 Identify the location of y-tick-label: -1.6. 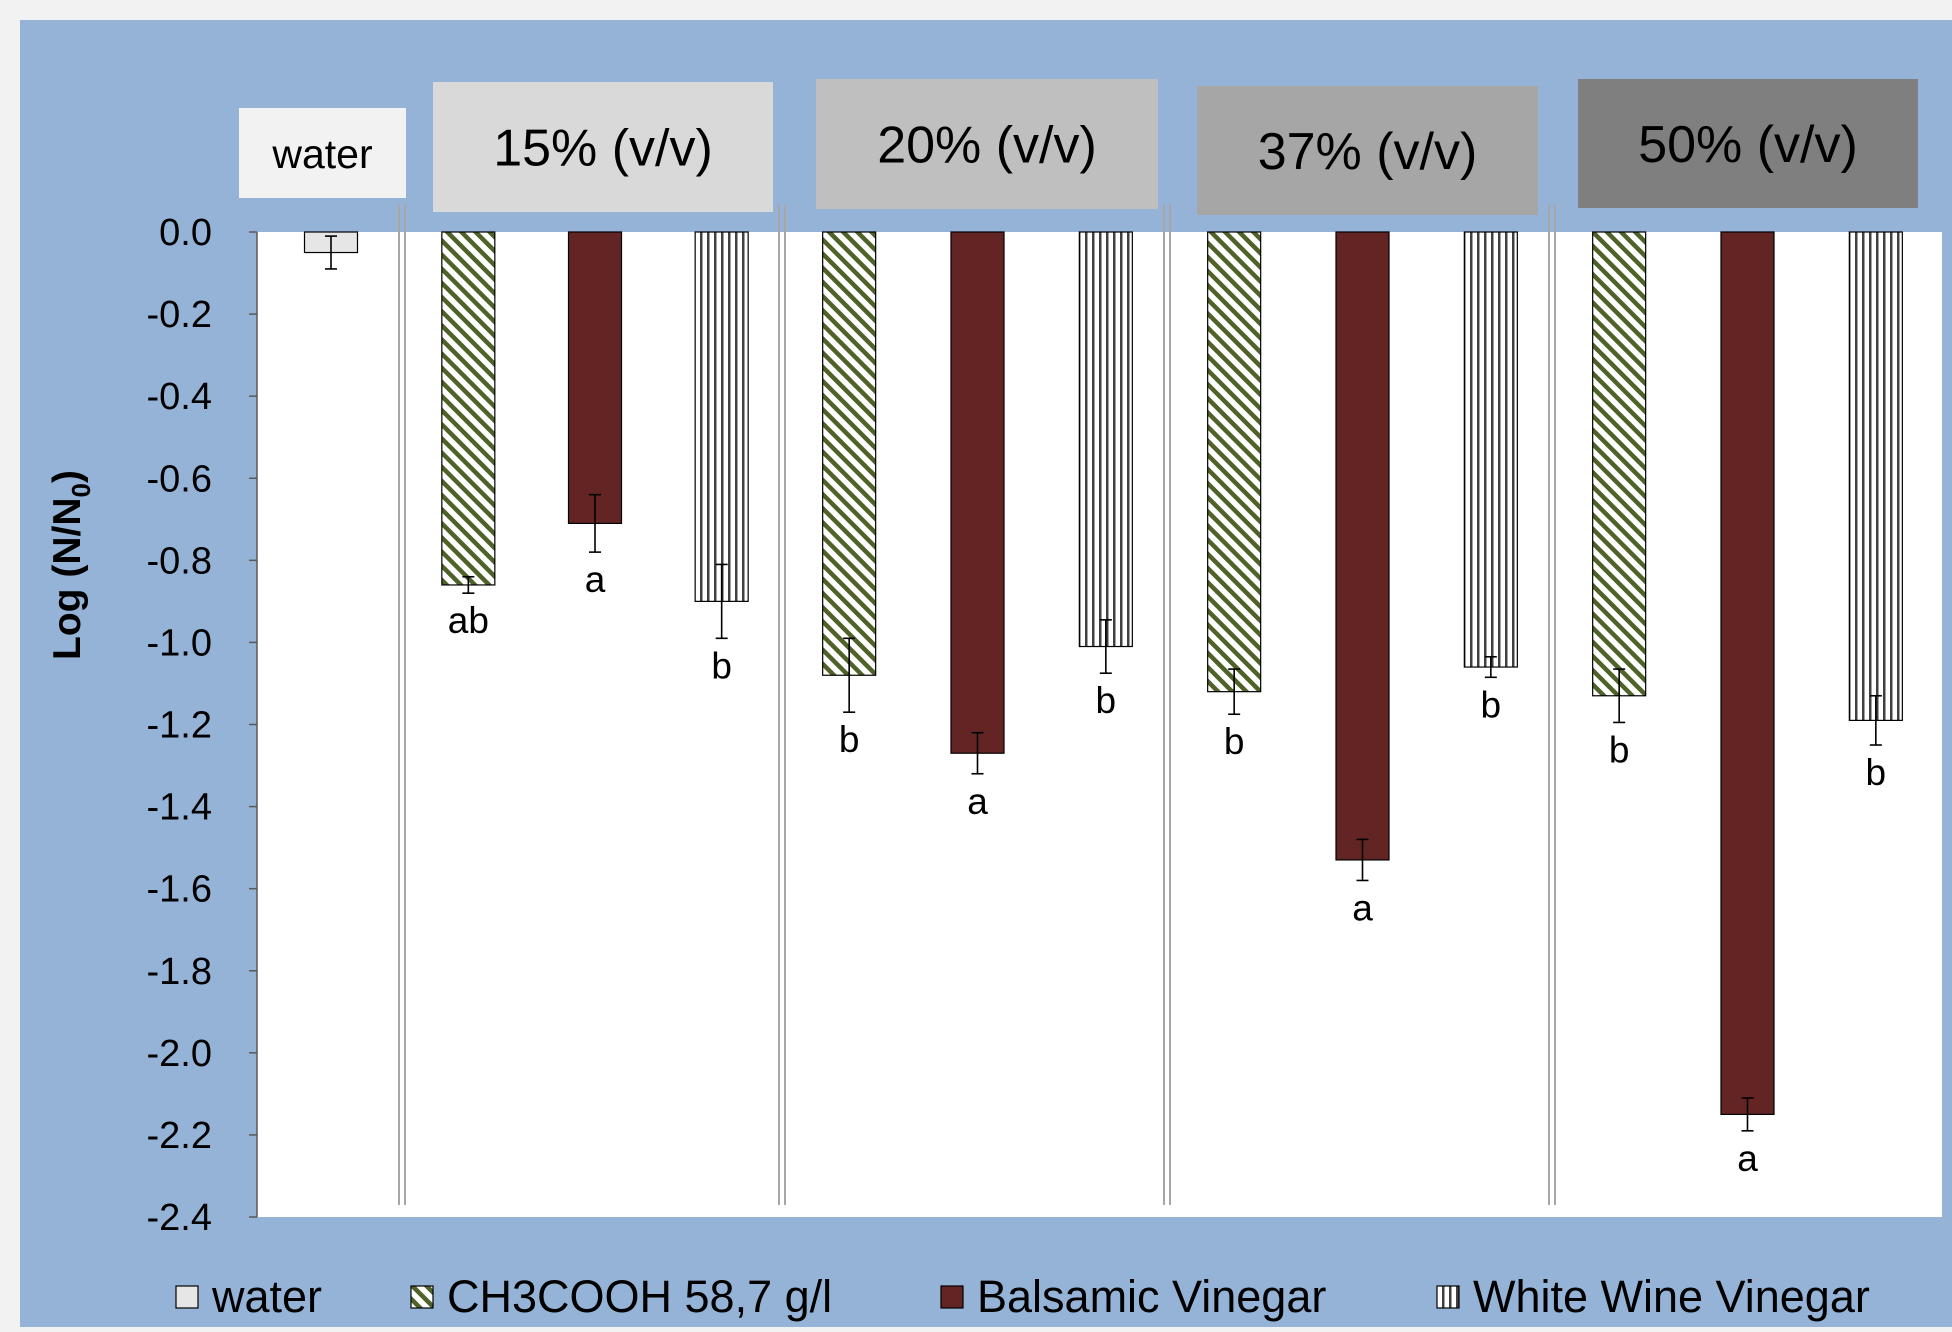
(179, 890).